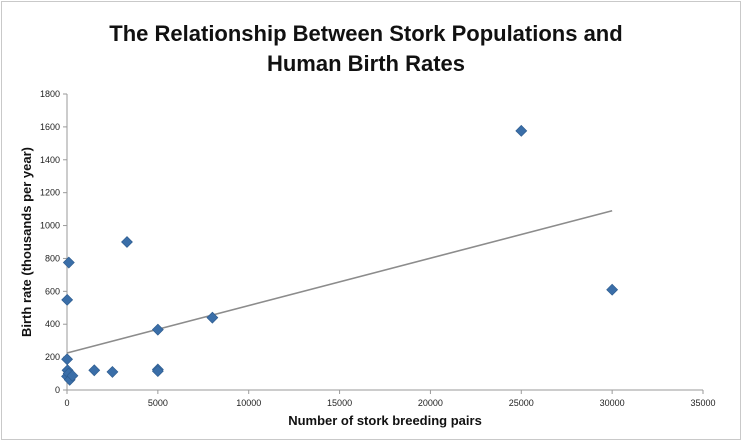 This screenshot has width=743, height=442. What do you see at coordinates (52, 357) in the screenshot?
I see `y-tick-label: 200` at bounding box center [52, 357].